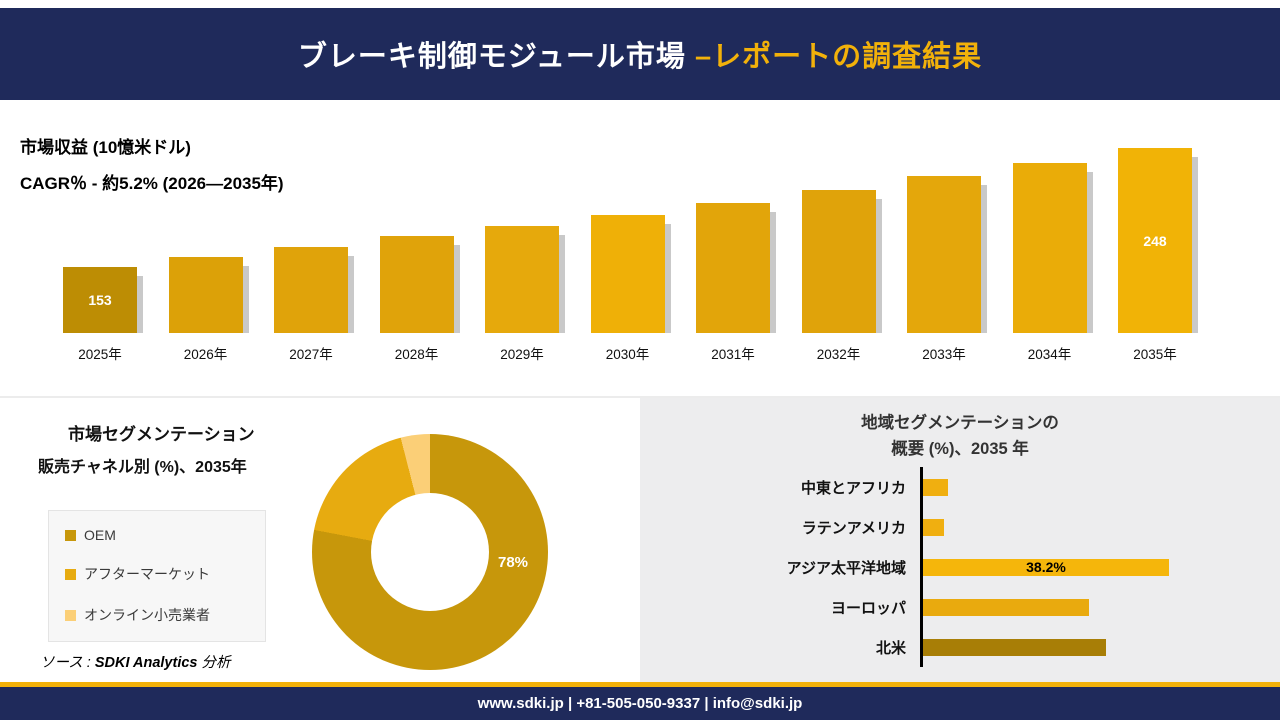  I want to click on region-title-line1: 地域セグメンテーションの, so click(960, 423).